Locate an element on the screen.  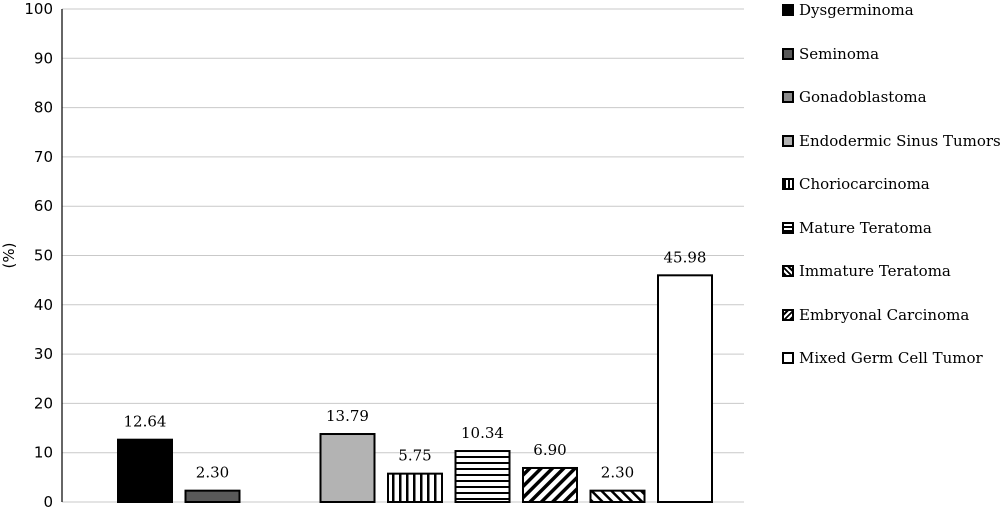
legend-label: Endodermic Sinus Tumors is located at coordinates (899, 140).